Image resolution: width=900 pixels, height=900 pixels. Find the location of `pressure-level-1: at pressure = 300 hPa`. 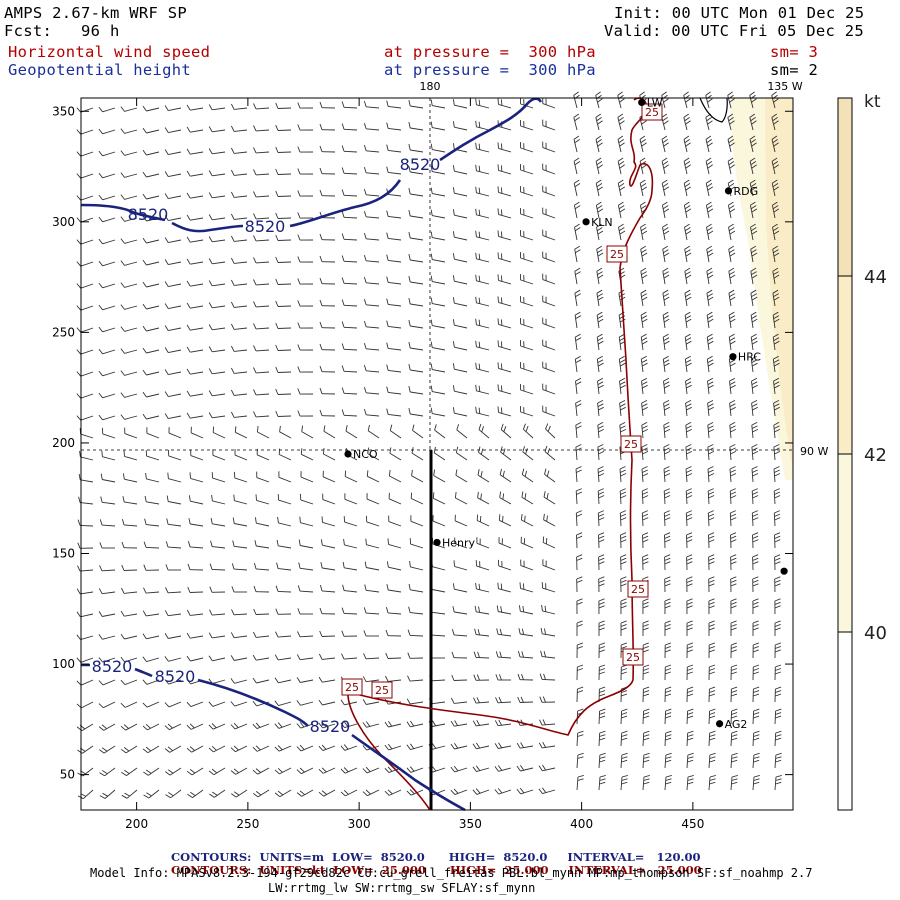

pressure-level-1: at pressure = 300 hPa is located at coordinates (490, 52).